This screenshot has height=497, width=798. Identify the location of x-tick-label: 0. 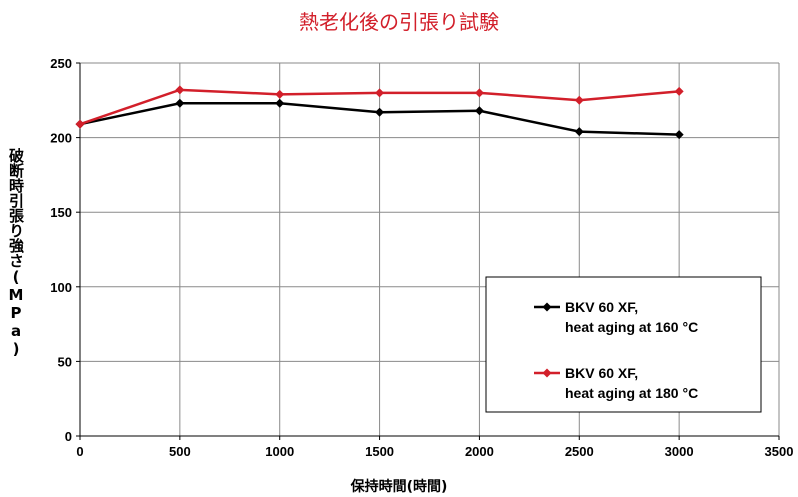
(79, 451).